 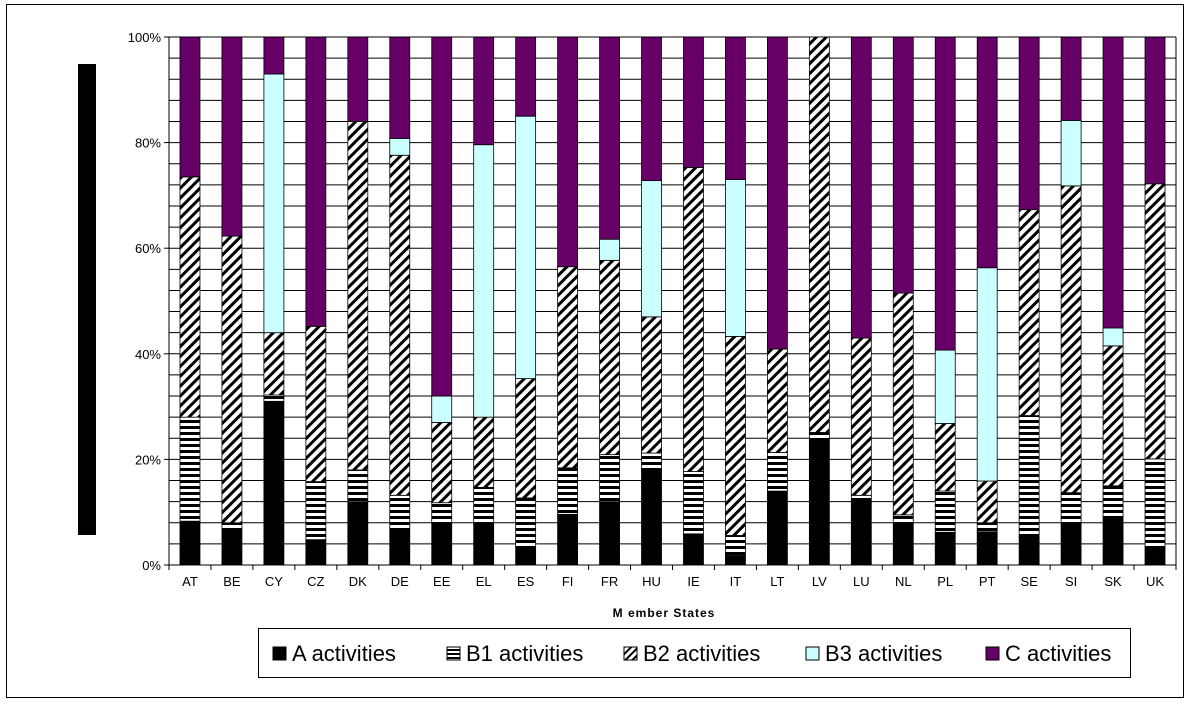 I want to click on bar-stack-el, so click(x=484, y=301).